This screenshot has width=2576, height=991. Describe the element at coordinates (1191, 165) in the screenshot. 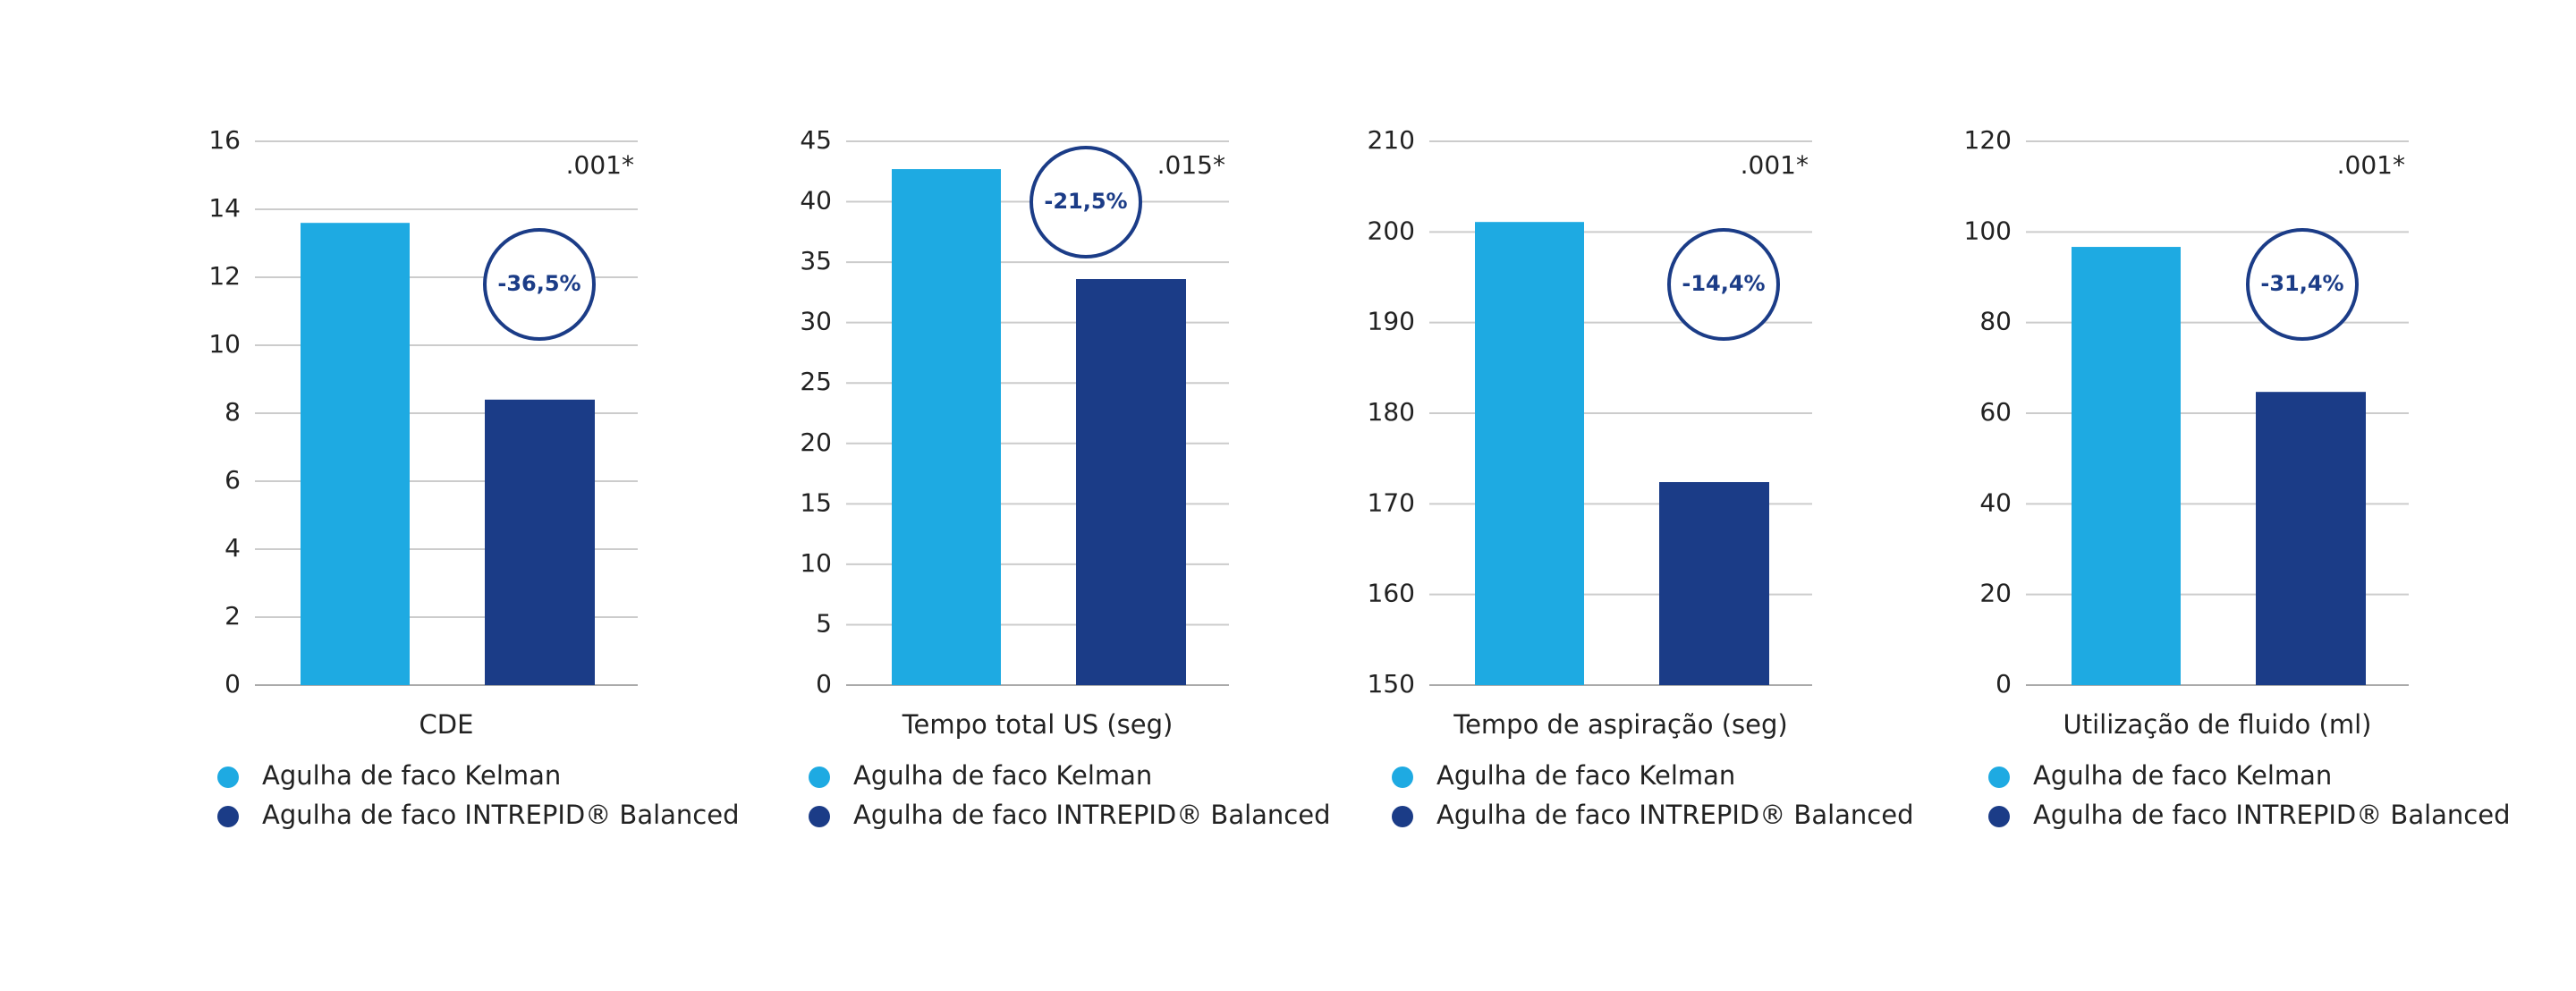

I see `p-value: .015*` at that location.